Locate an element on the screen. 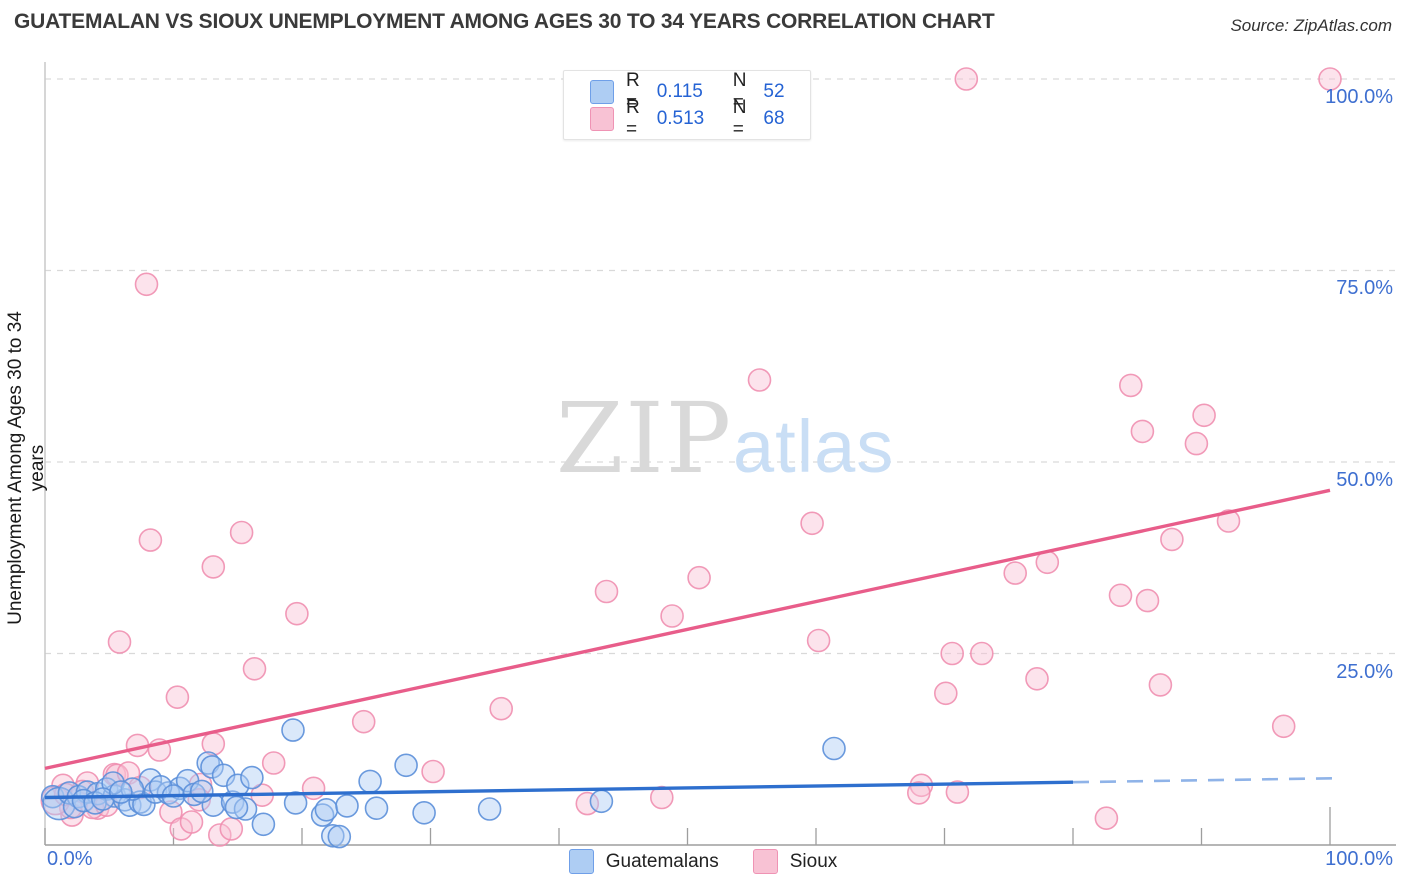  legend-item-guatemalans: Guatemalans is located at coordinates (643, 861).